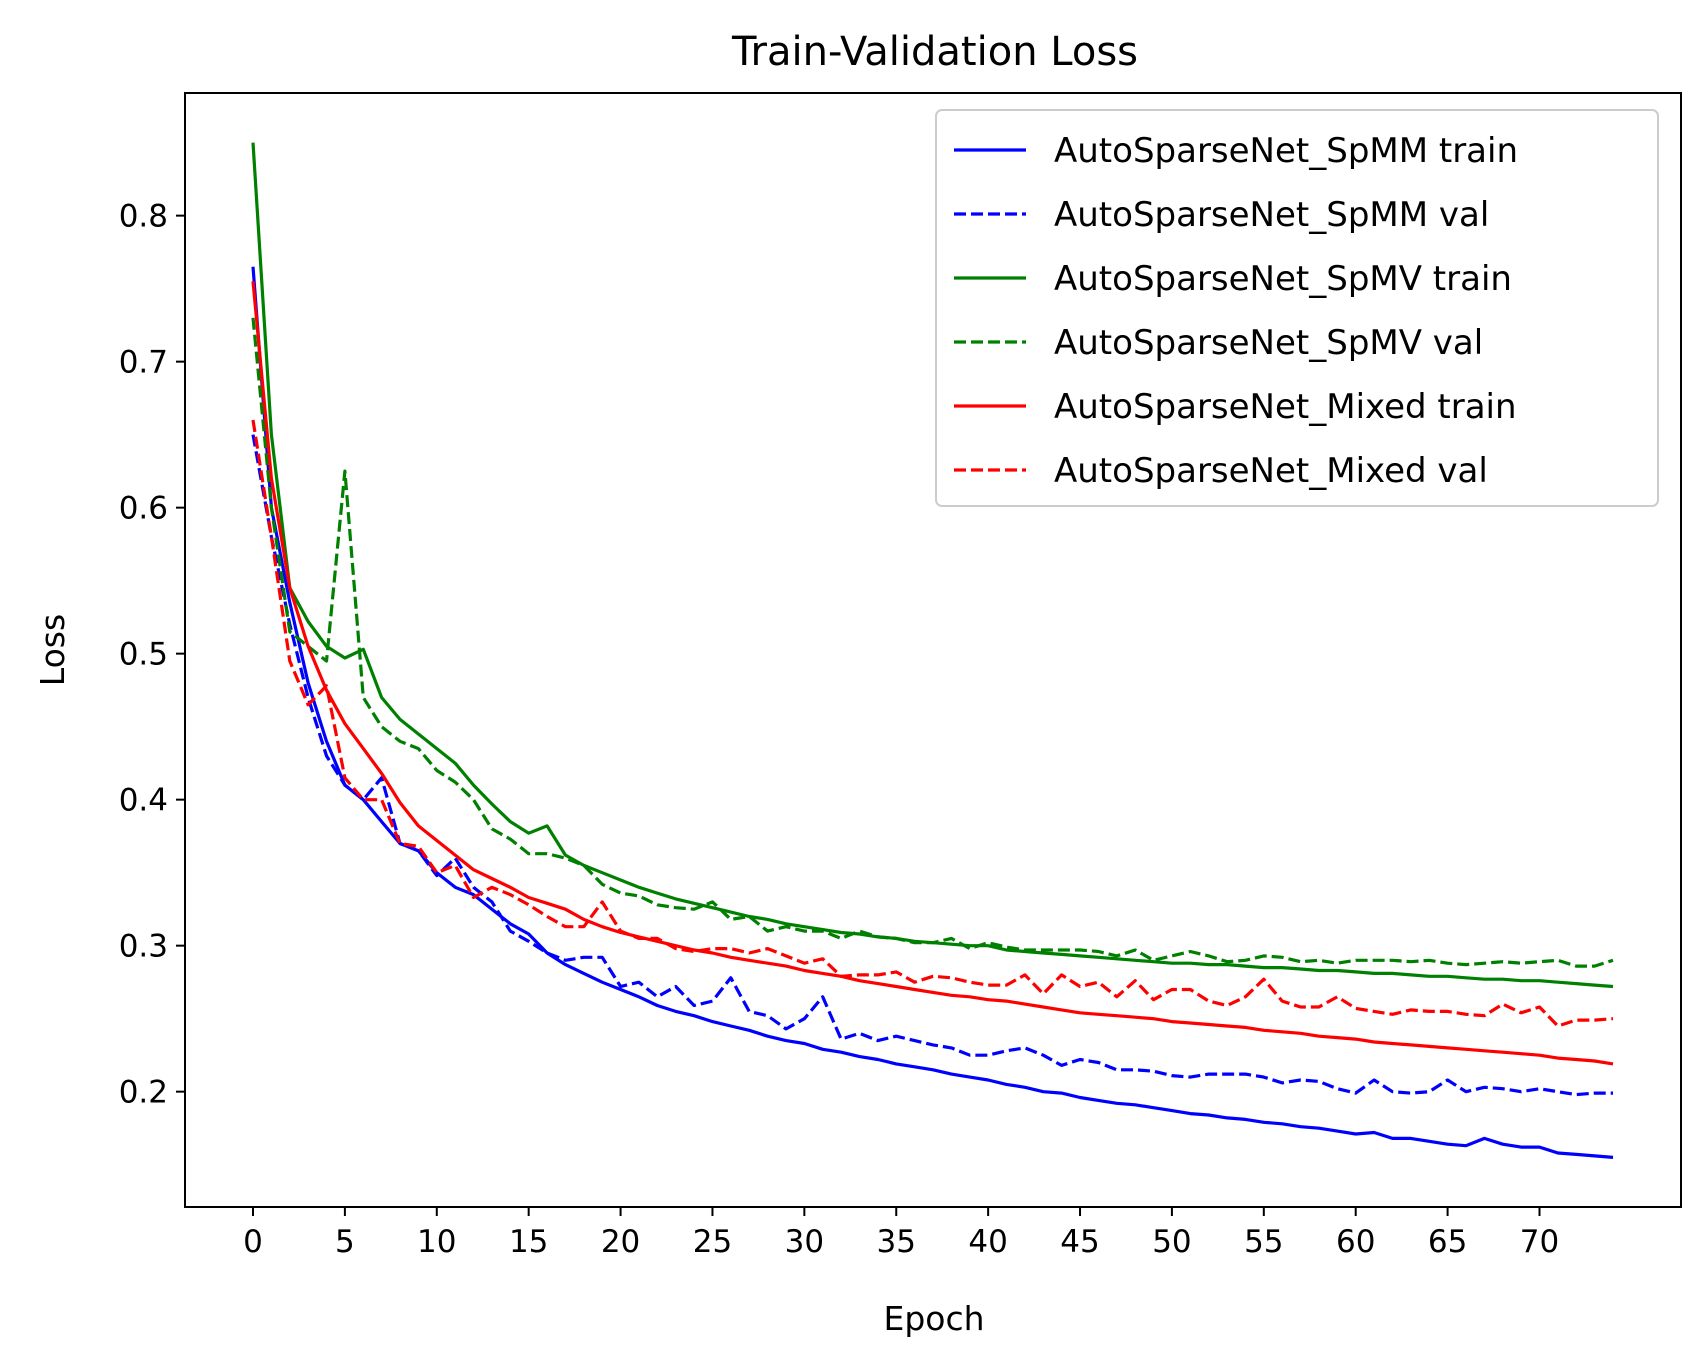 This screenshot has width=1702, height=1365. I want to click on x-tick-label: 35, so click(896, 1242).